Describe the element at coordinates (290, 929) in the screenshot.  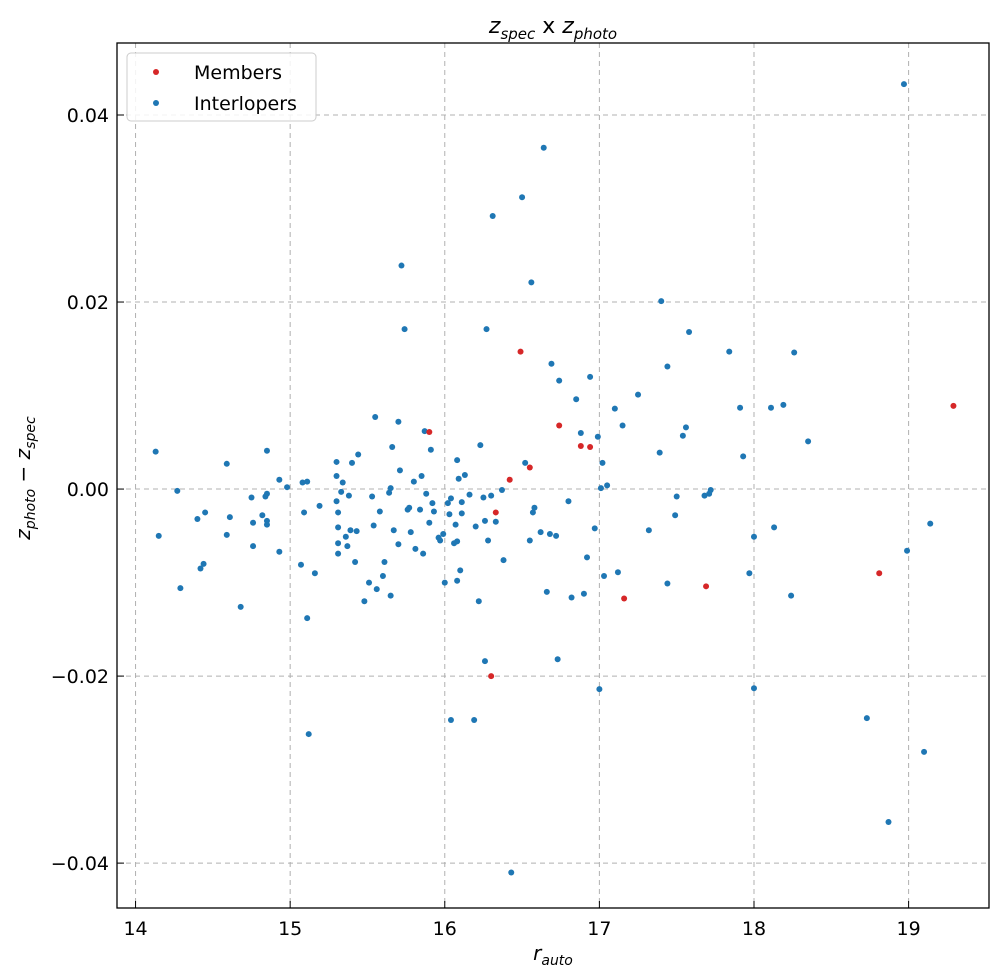
I see `x-tick-label: 15` at that location.